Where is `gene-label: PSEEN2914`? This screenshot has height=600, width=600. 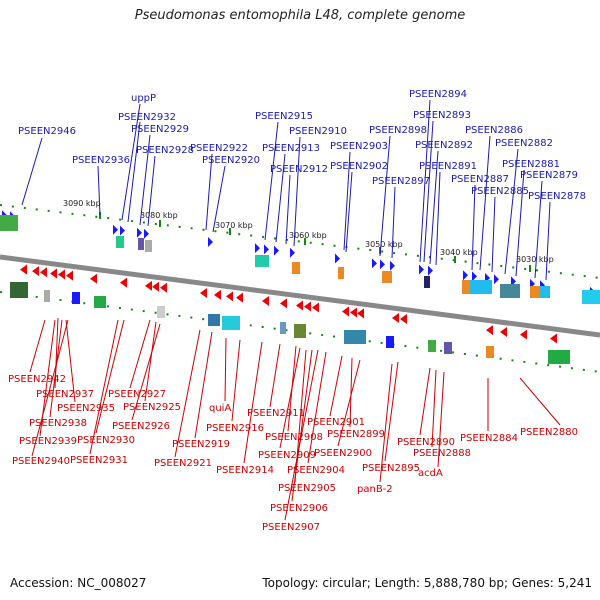 gene-label: PSEEN2914 is located at coordinates (245, 470).